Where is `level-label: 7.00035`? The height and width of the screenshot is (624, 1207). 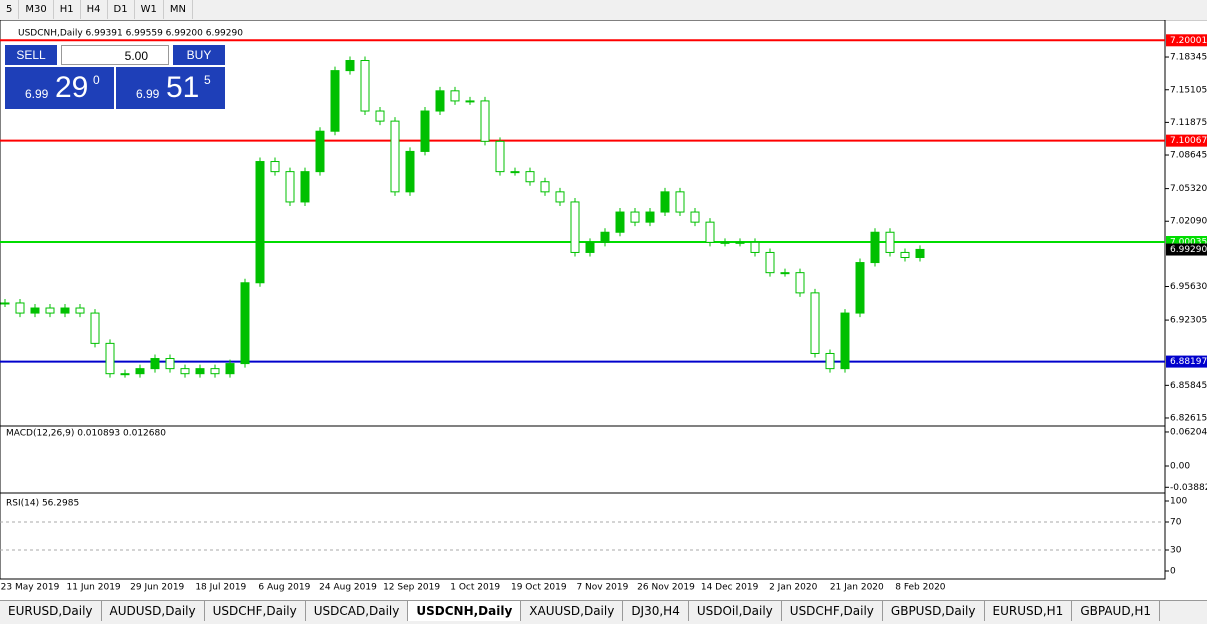 level-label: 7.00035 is located at coordinates (1188, 242).